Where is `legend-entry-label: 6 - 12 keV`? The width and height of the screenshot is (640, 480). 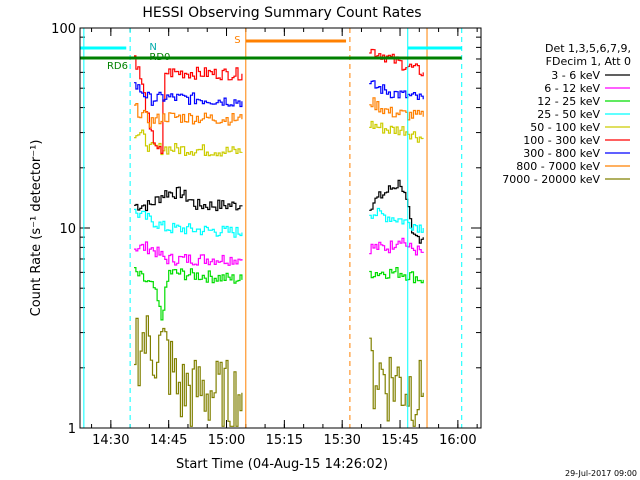
legend-entry-label: 6 - 12 keV is located at coordinates (572, 88).